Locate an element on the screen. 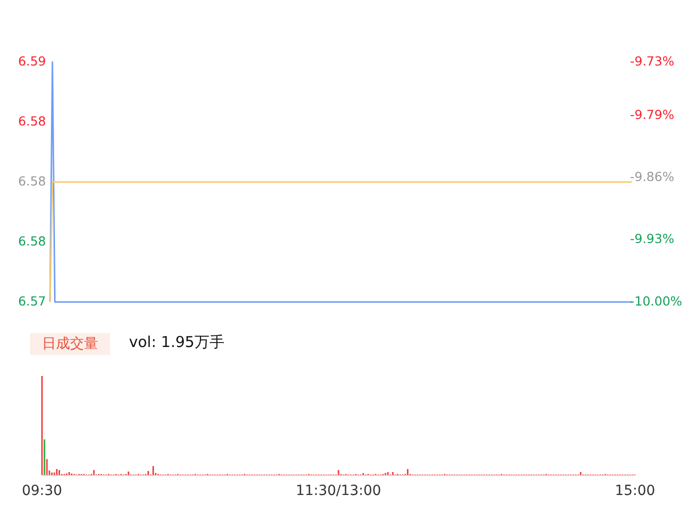  y2-tick-label: -9.93% is located at coordinates (652, 238).